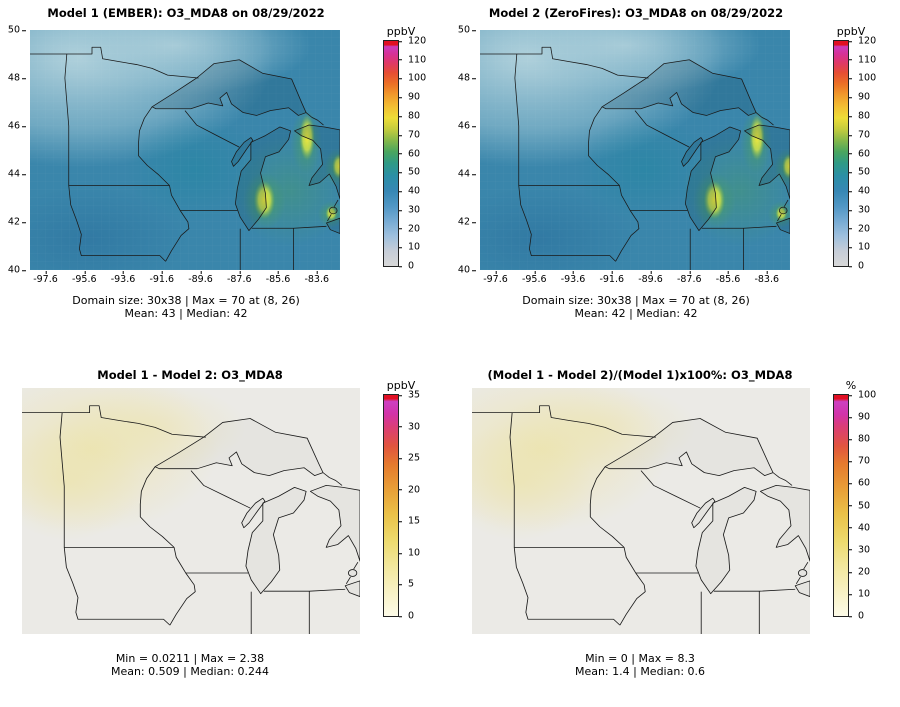  Describe the element at coordinates (467, 222) in the screenshot. I see `y-axis-tick-label: 42` at that location.